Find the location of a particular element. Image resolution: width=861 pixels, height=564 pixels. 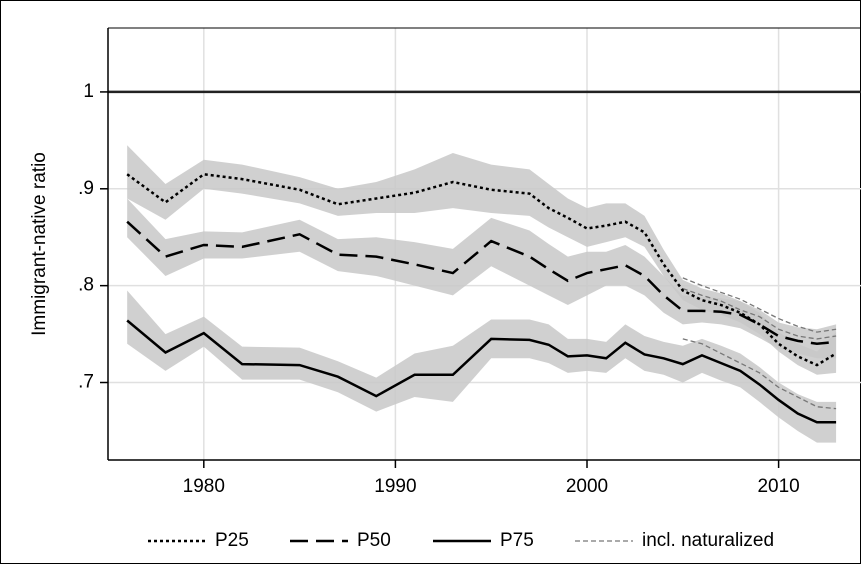

x-tick-label: 2010 is located at coordinates (778, 486).